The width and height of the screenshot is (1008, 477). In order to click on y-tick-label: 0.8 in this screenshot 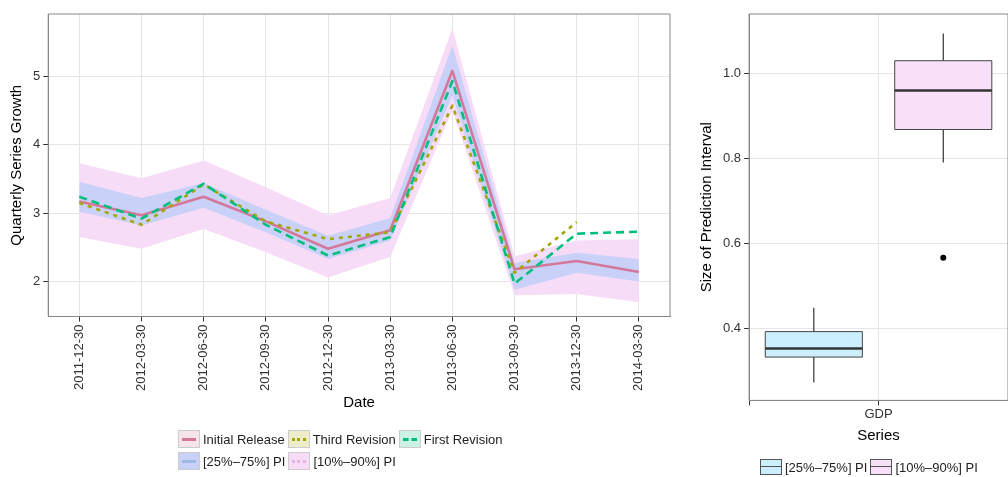, I will do `click(732, 157)`.